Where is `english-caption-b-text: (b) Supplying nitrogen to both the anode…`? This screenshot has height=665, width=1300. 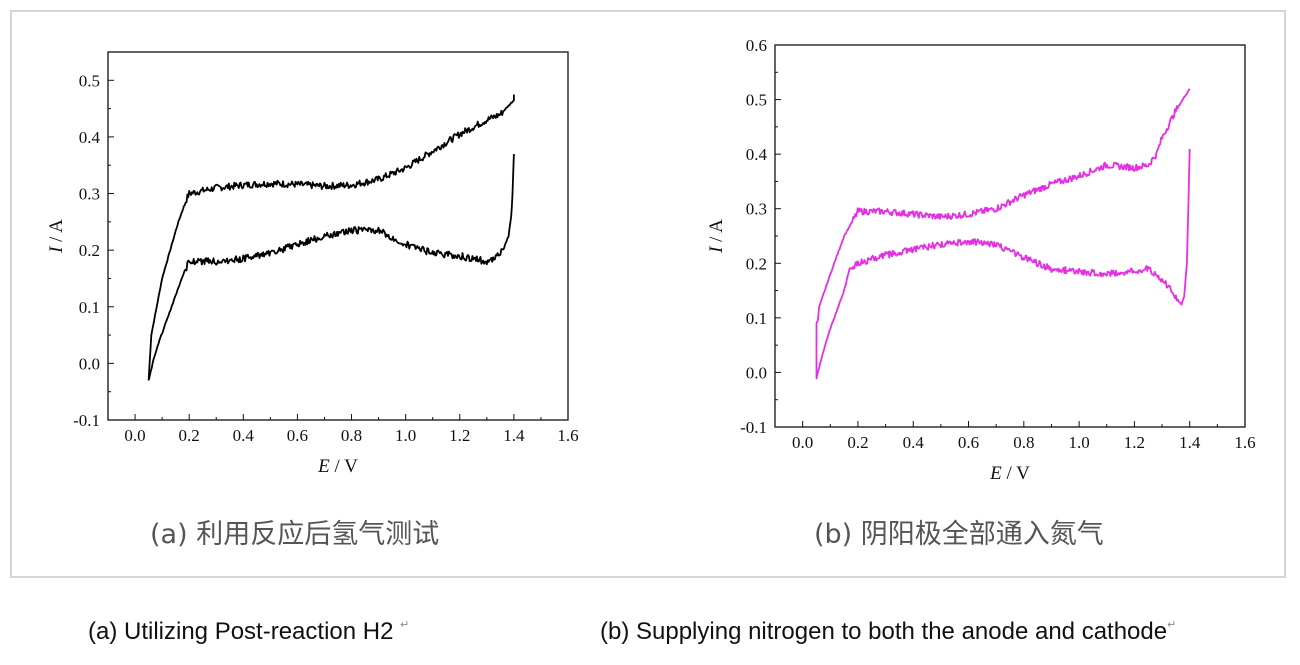
english-caption-b-text: (b) Supplying nitrogen to both the anode… is located at coordinates (884, 631).